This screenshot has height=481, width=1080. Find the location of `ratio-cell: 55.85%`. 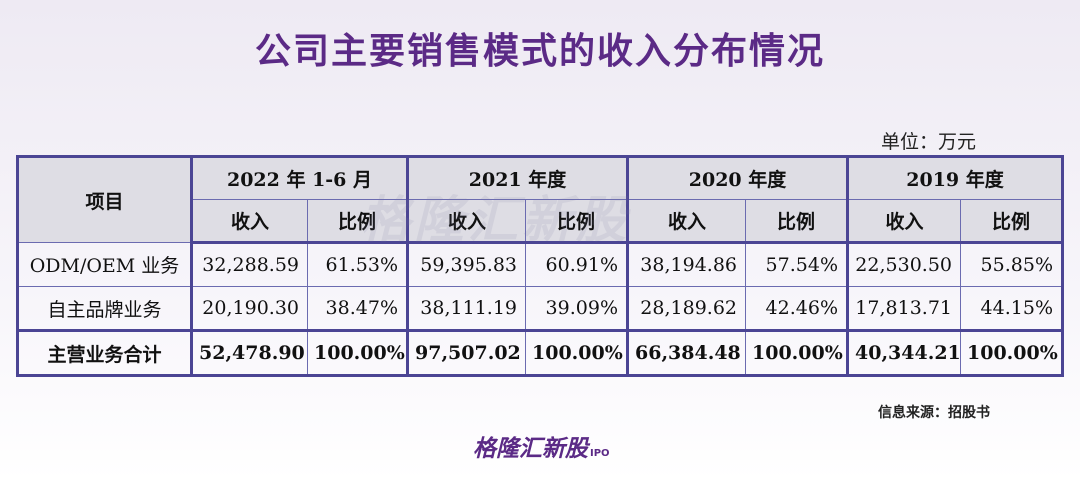

ratio-cell: 55.85% is located at coordinates (1011, 264).